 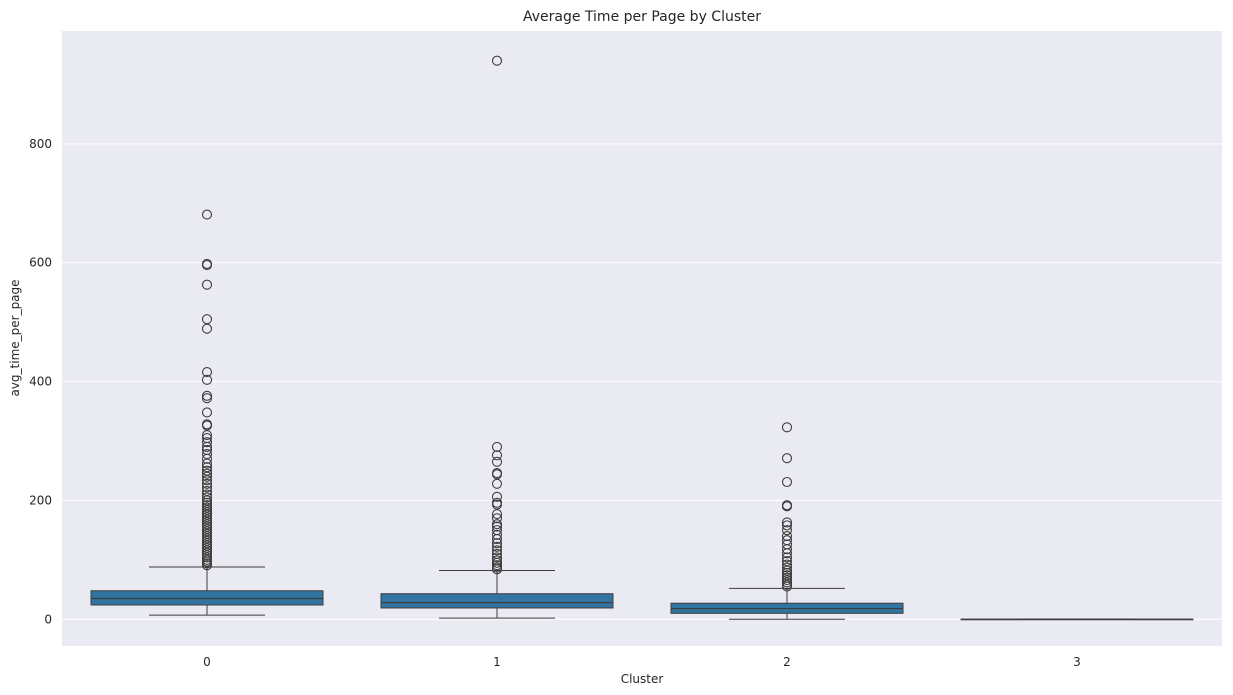 I want to click on x-axis-title: Cluster, so click(x=642, y=679).